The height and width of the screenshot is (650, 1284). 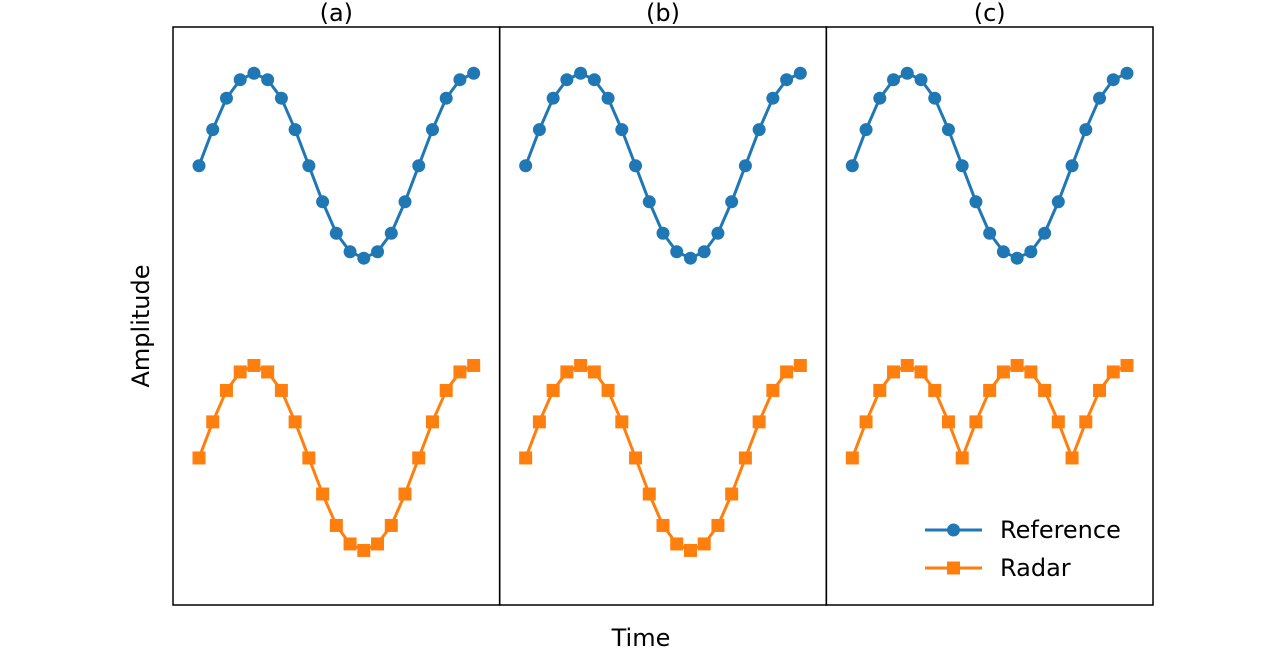 I want to click on legend: Reference Radar, so click(x=1023, y=549).